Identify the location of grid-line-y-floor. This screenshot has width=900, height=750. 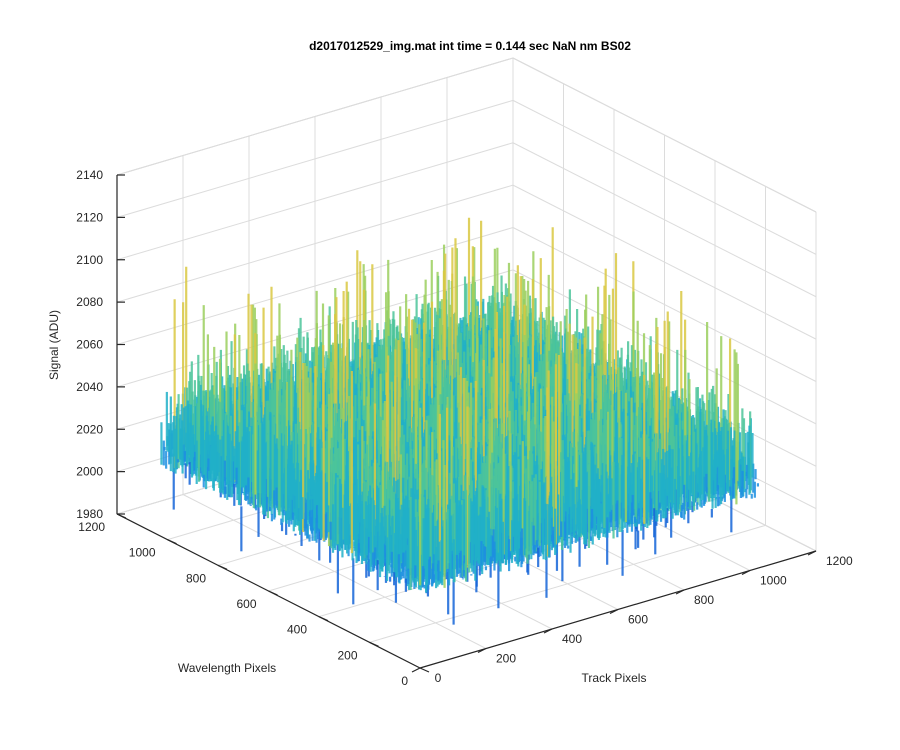
(567, 583).